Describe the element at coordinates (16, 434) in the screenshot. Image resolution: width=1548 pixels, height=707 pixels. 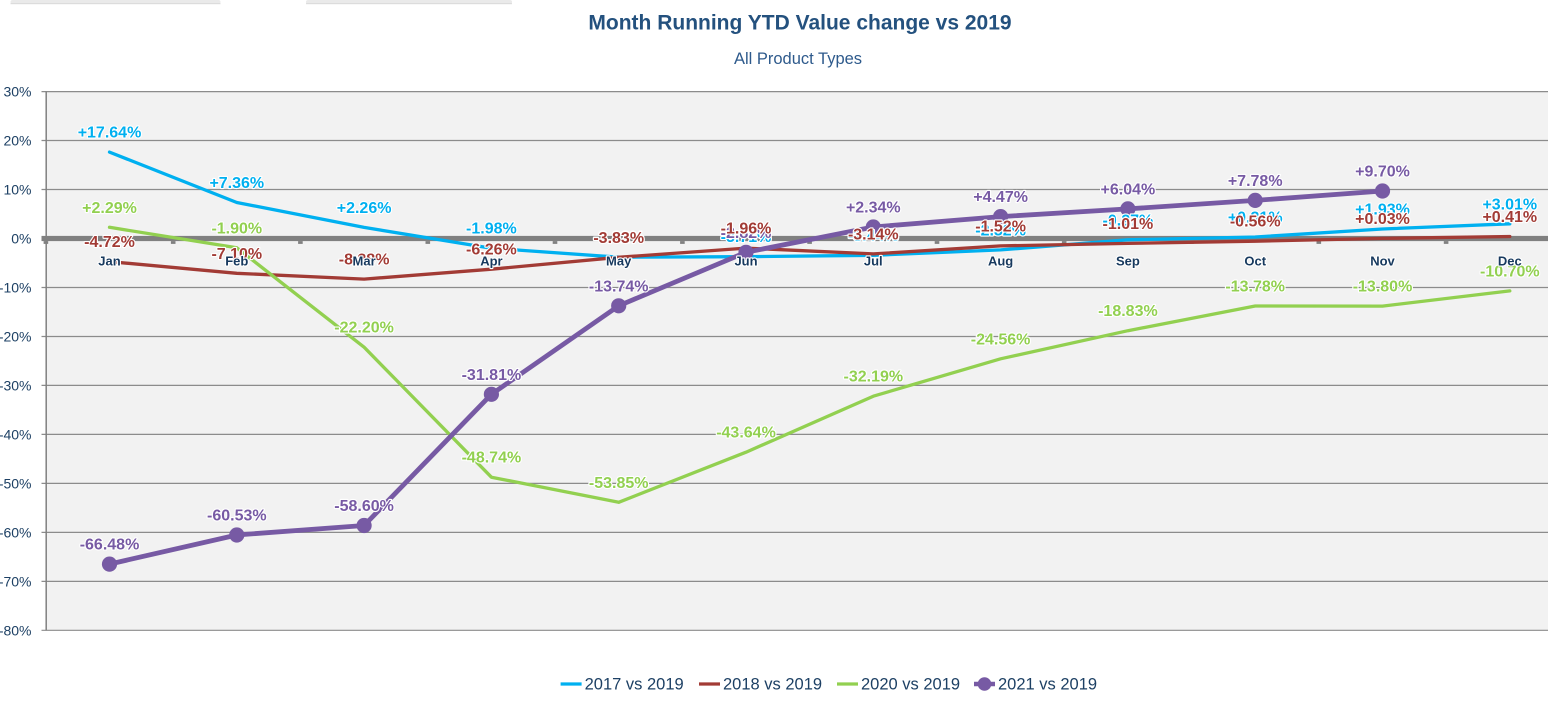
I see `svg-text: -40%` at that location.